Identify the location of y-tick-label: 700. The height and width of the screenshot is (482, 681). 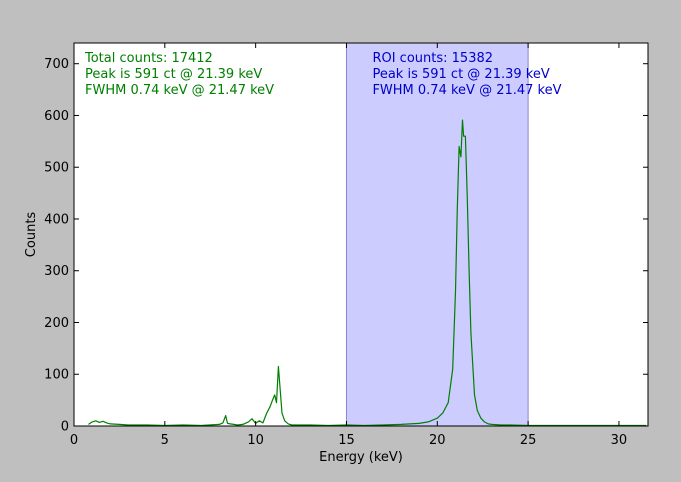
(56, 64).